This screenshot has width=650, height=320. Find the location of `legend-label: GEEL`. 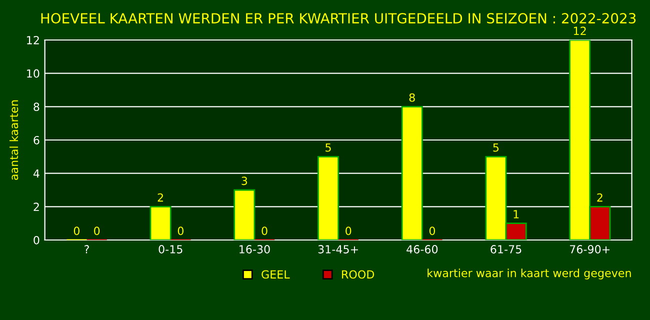

legend-label: GEEL is located at coordinates (276, 274).